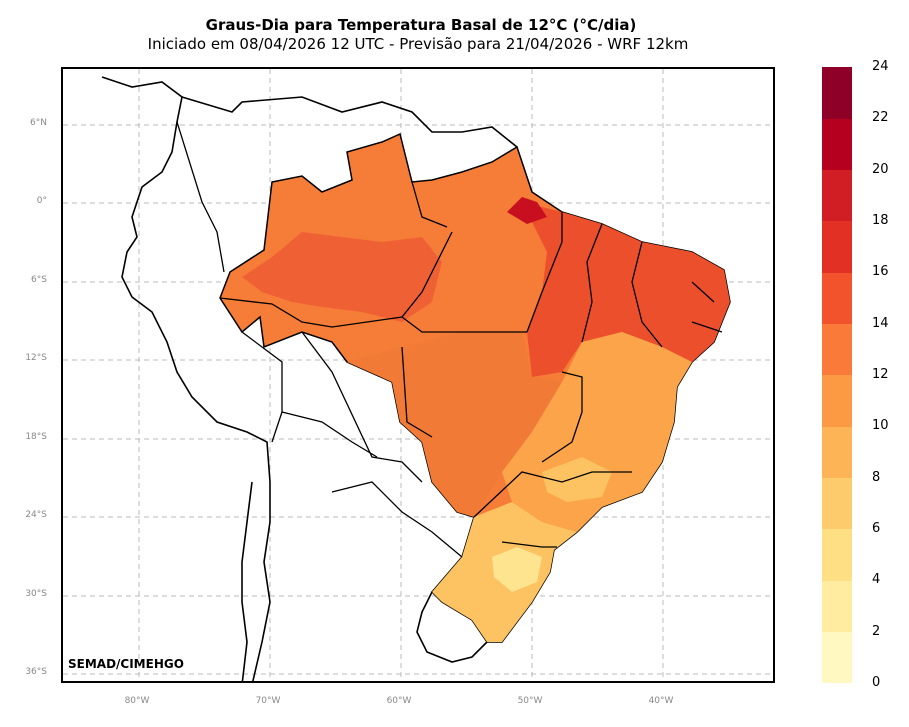  What do you see at coordinates (36, 515) in the screenshot?
I see `lat-label-24s: 24°S` at bounding box center [36, 515].